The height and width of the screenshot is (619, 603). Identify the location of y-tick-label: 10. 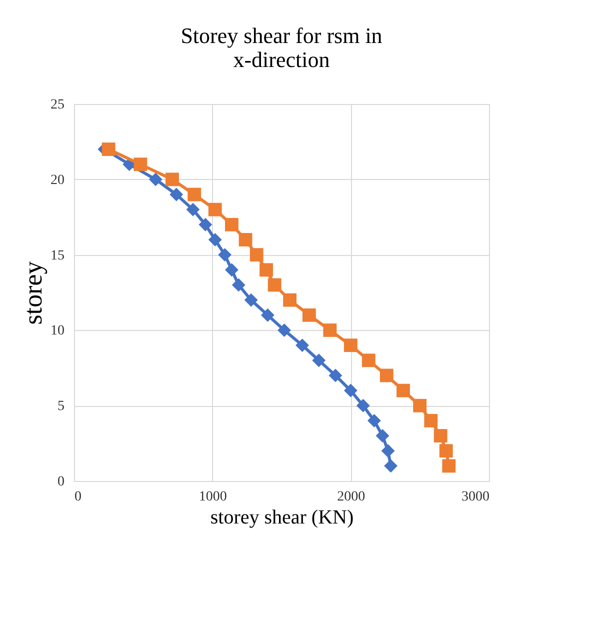
(57, 331).